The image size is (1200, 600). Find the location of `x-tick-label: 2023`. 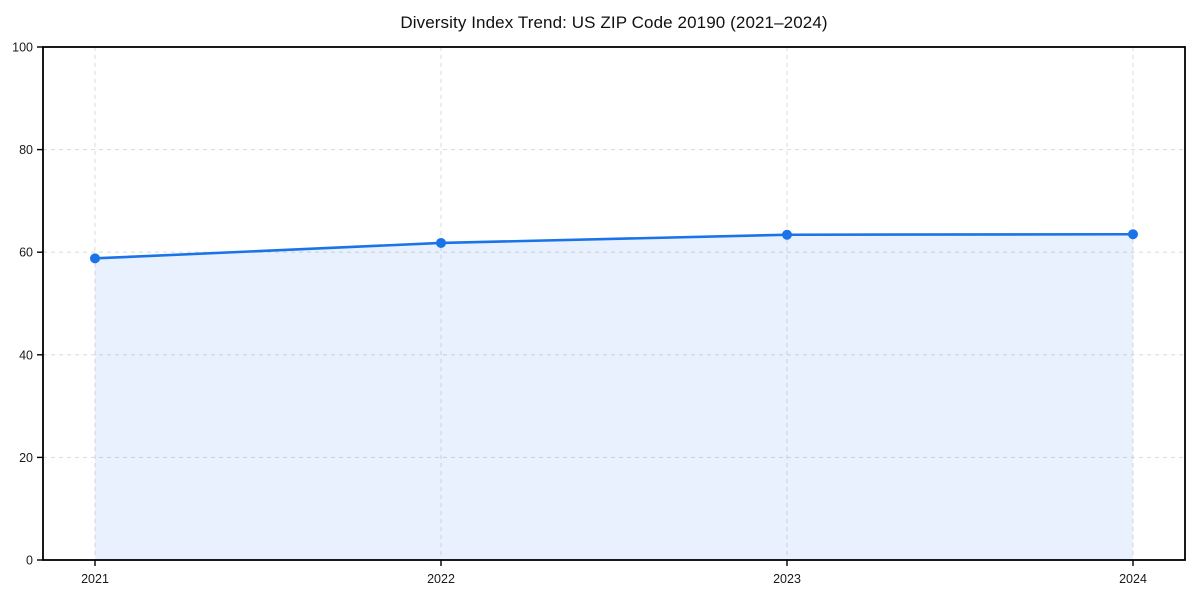

x-tick-label: 2023 is located at coordinates (787, 579).